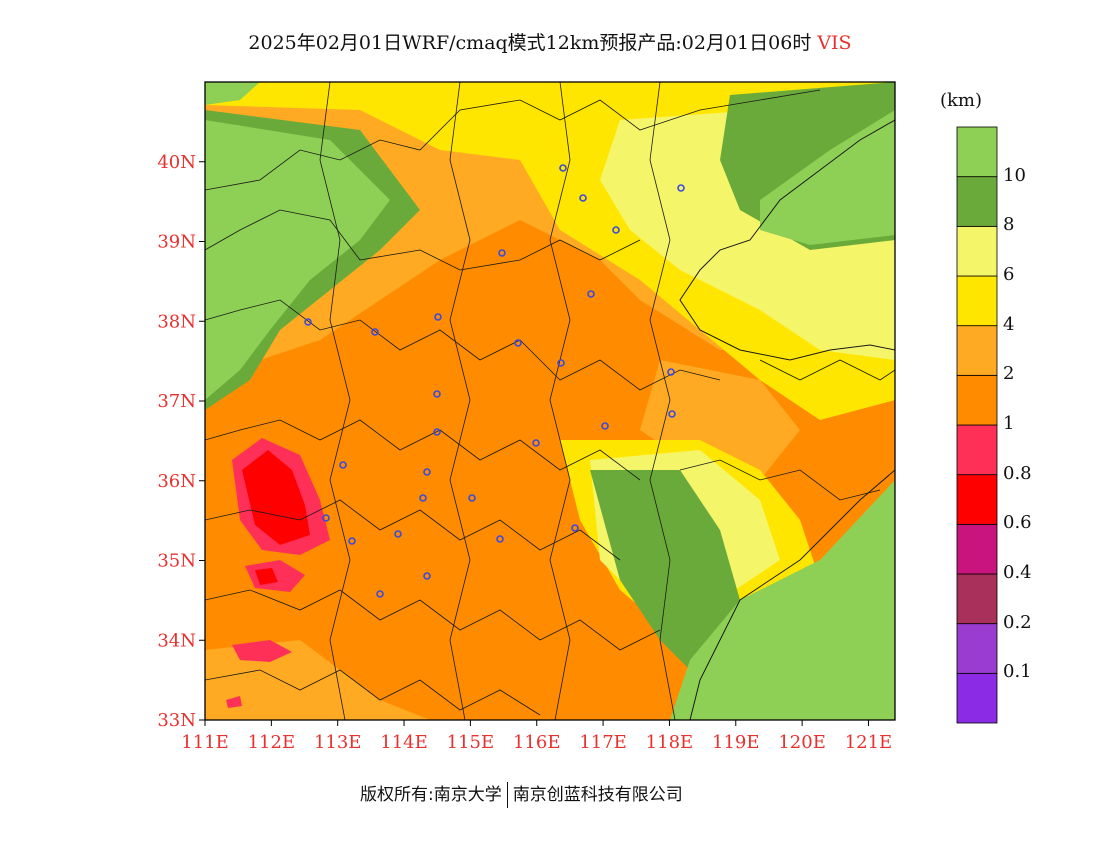 This screenshot has width=1100, height=850. What do you see at coordinates (471, 742) in the screenshot?
I see `lon-label: 115E` at bounding box center [471, 742].